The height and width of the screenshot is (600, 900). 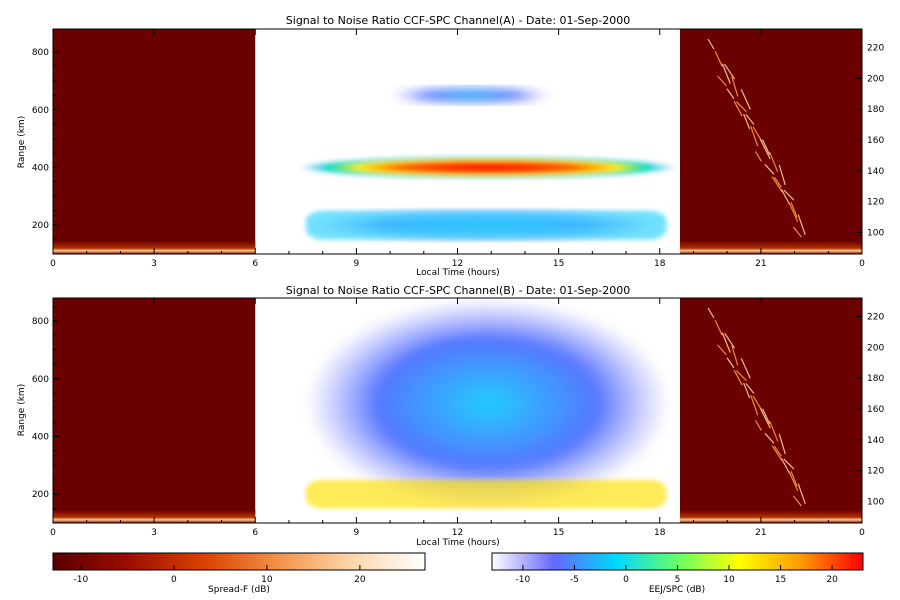 I want to click on right-y-tick-label: 220, so click(x=875, y=317).